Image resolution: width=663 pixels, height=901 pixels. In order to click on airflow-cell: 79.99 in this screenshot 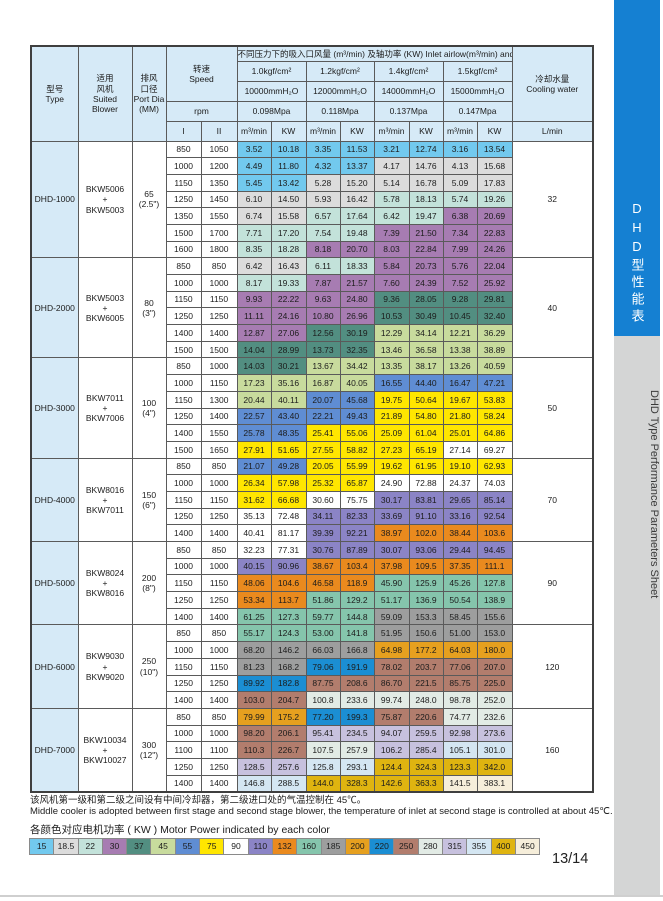, I will do `click(254, 716)`.